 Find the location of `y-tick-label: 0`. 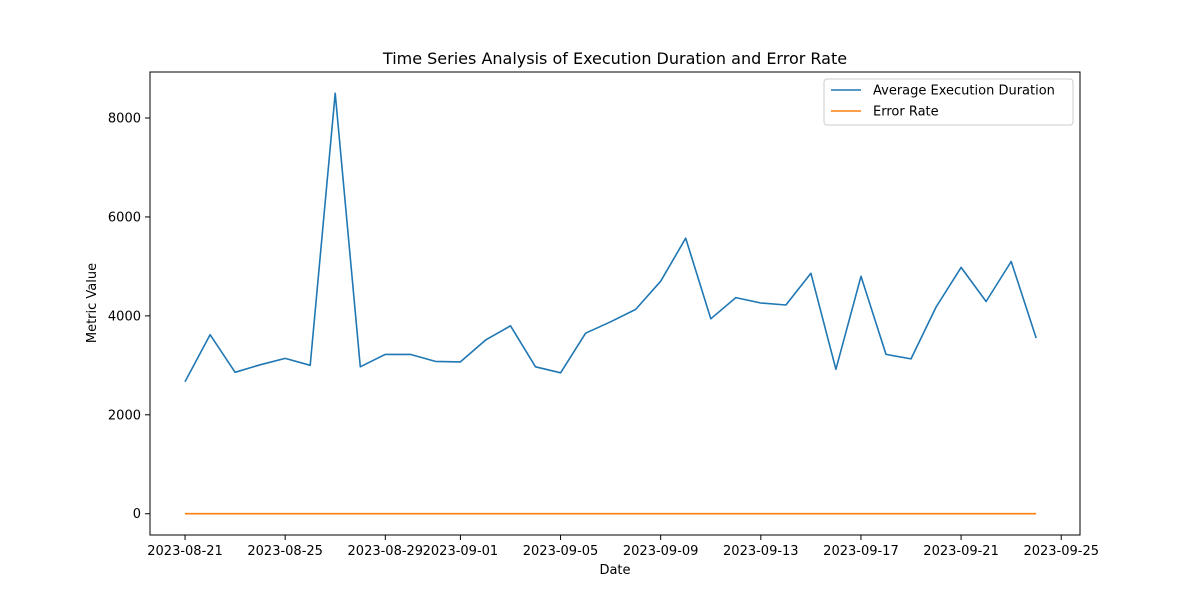

y-tick-label: 0 is located at coordinates (137, 514).